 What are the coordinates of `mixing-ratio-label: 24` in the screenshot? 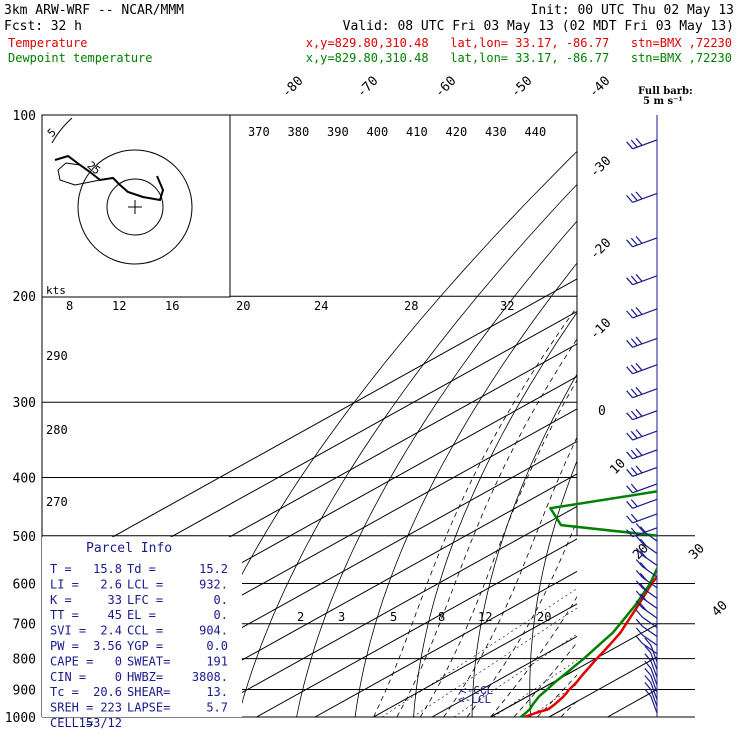 It's located at (321, 306).